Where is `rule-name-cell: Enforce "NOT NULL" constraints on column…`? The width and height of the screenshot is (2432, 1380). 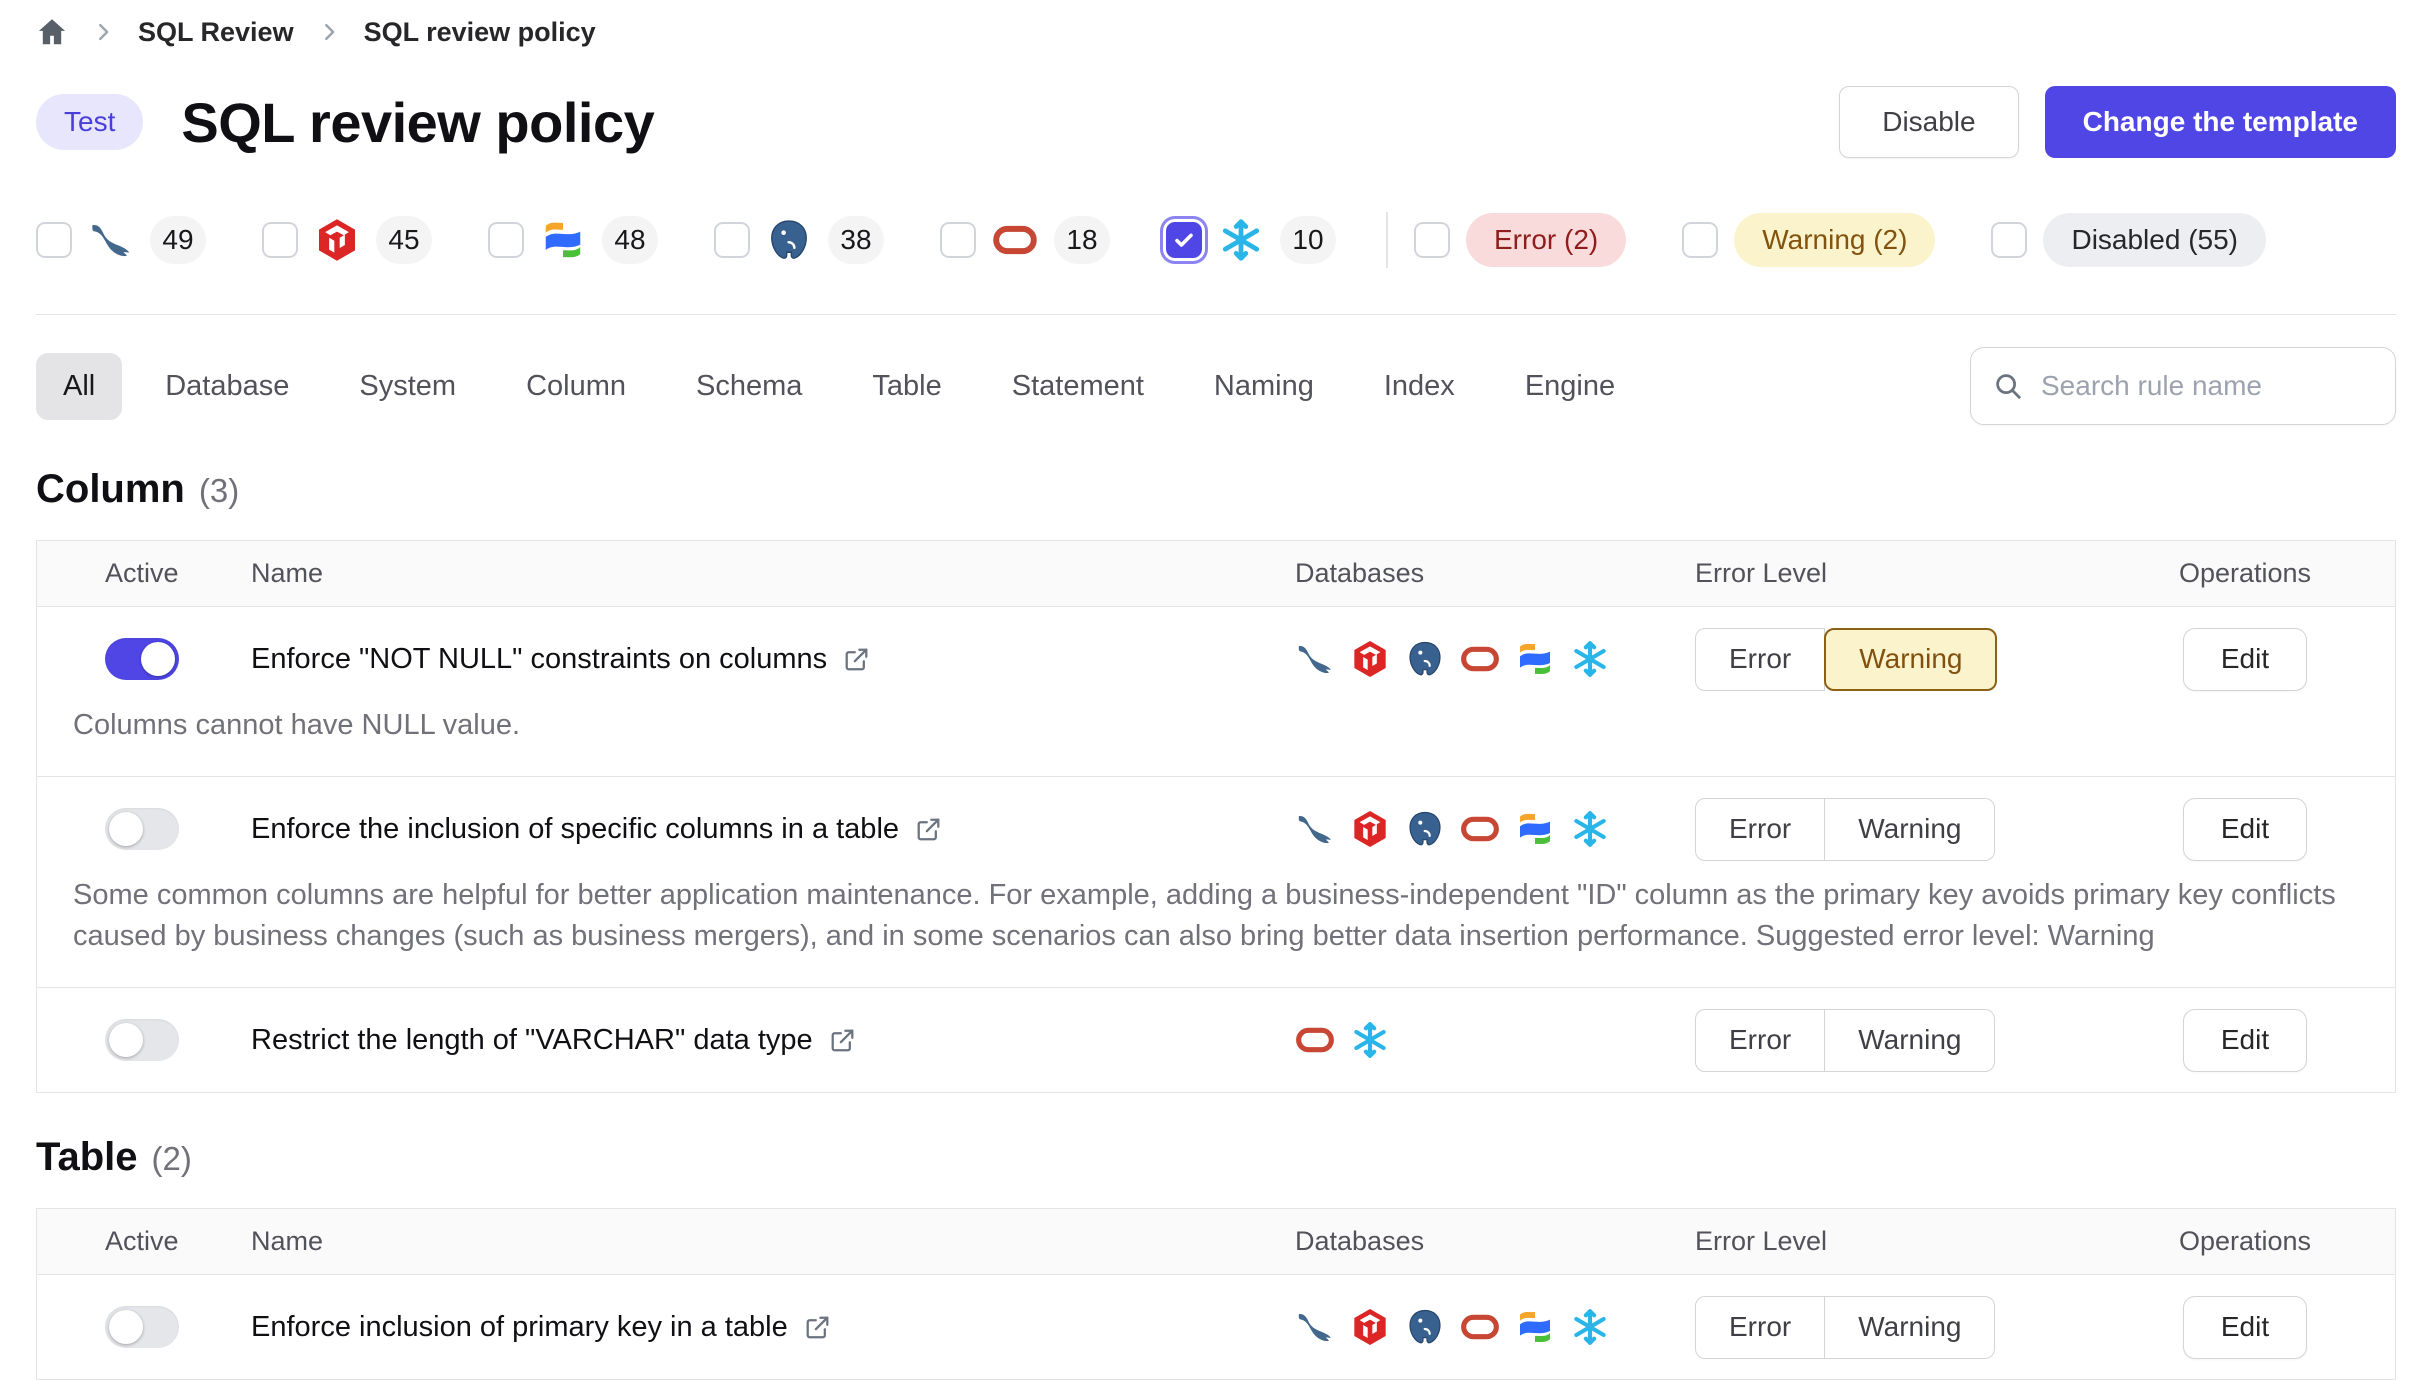
rule-name-cell: Enforce "NOT NULL" constraints on column… is located at coordinates (773, 659).